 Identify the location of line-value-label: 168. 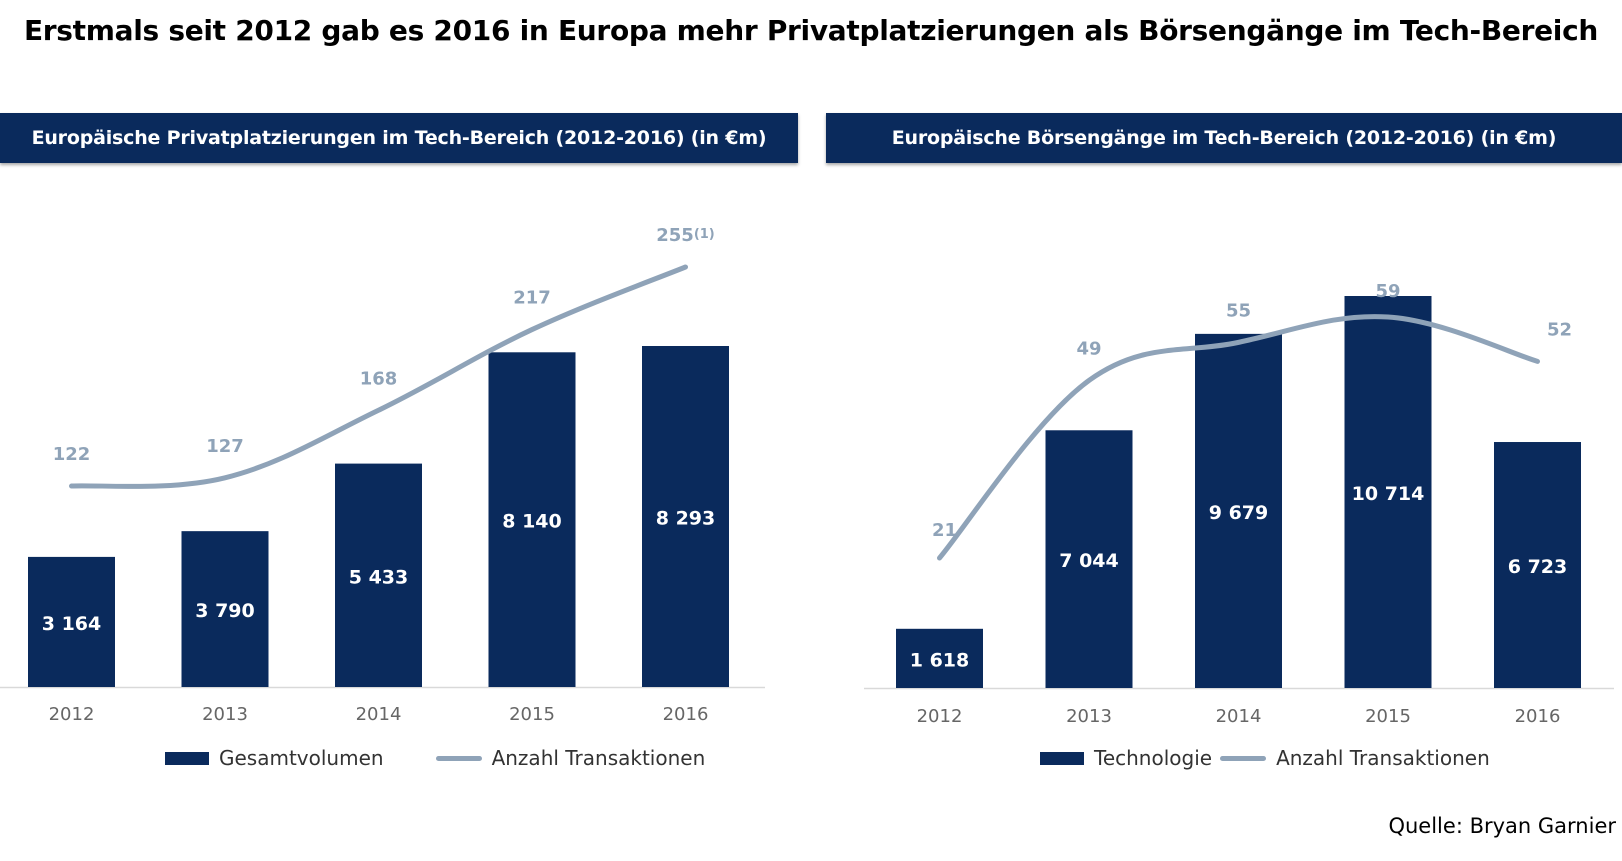
(379, 378).